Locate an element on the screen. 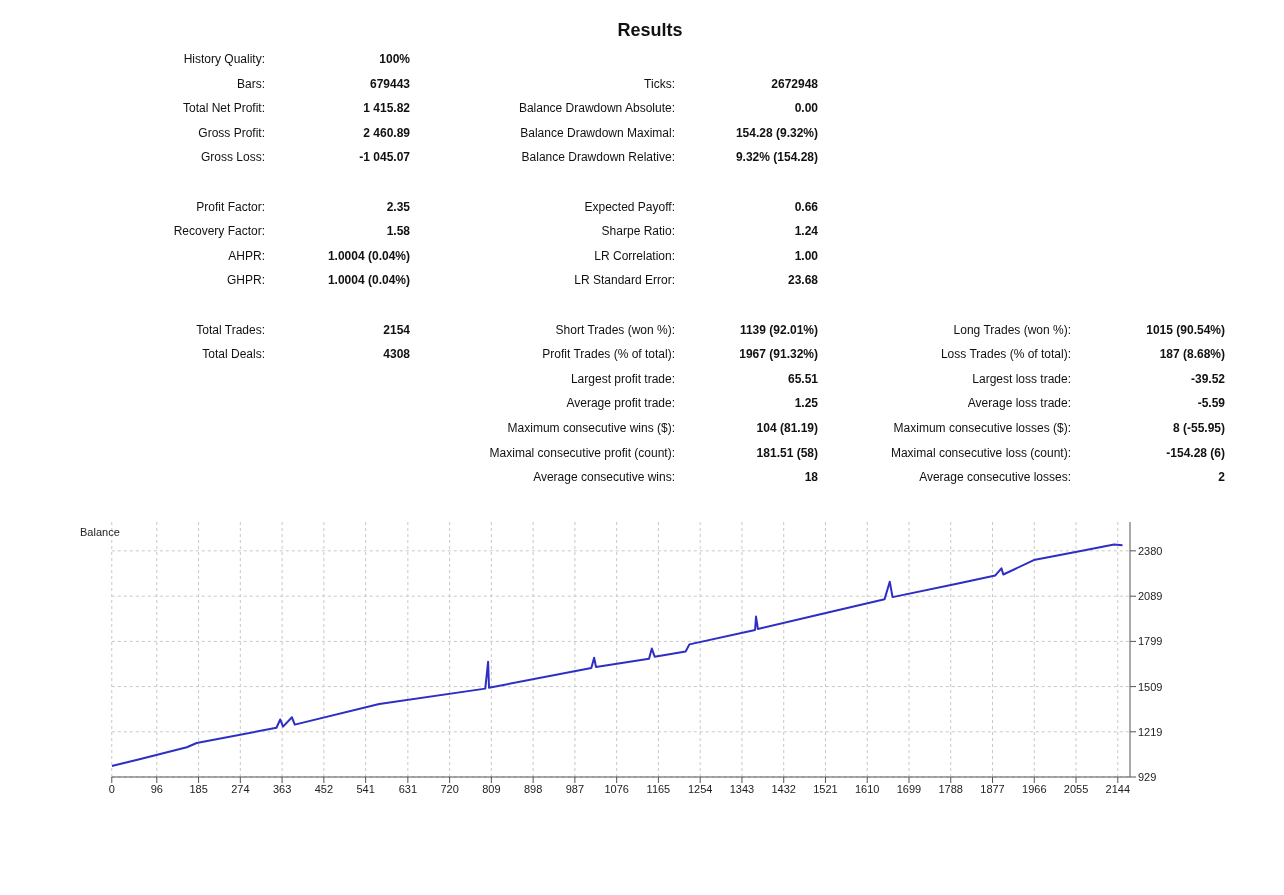  text: Average consecutive losses: is located at coordinates (995, 477).